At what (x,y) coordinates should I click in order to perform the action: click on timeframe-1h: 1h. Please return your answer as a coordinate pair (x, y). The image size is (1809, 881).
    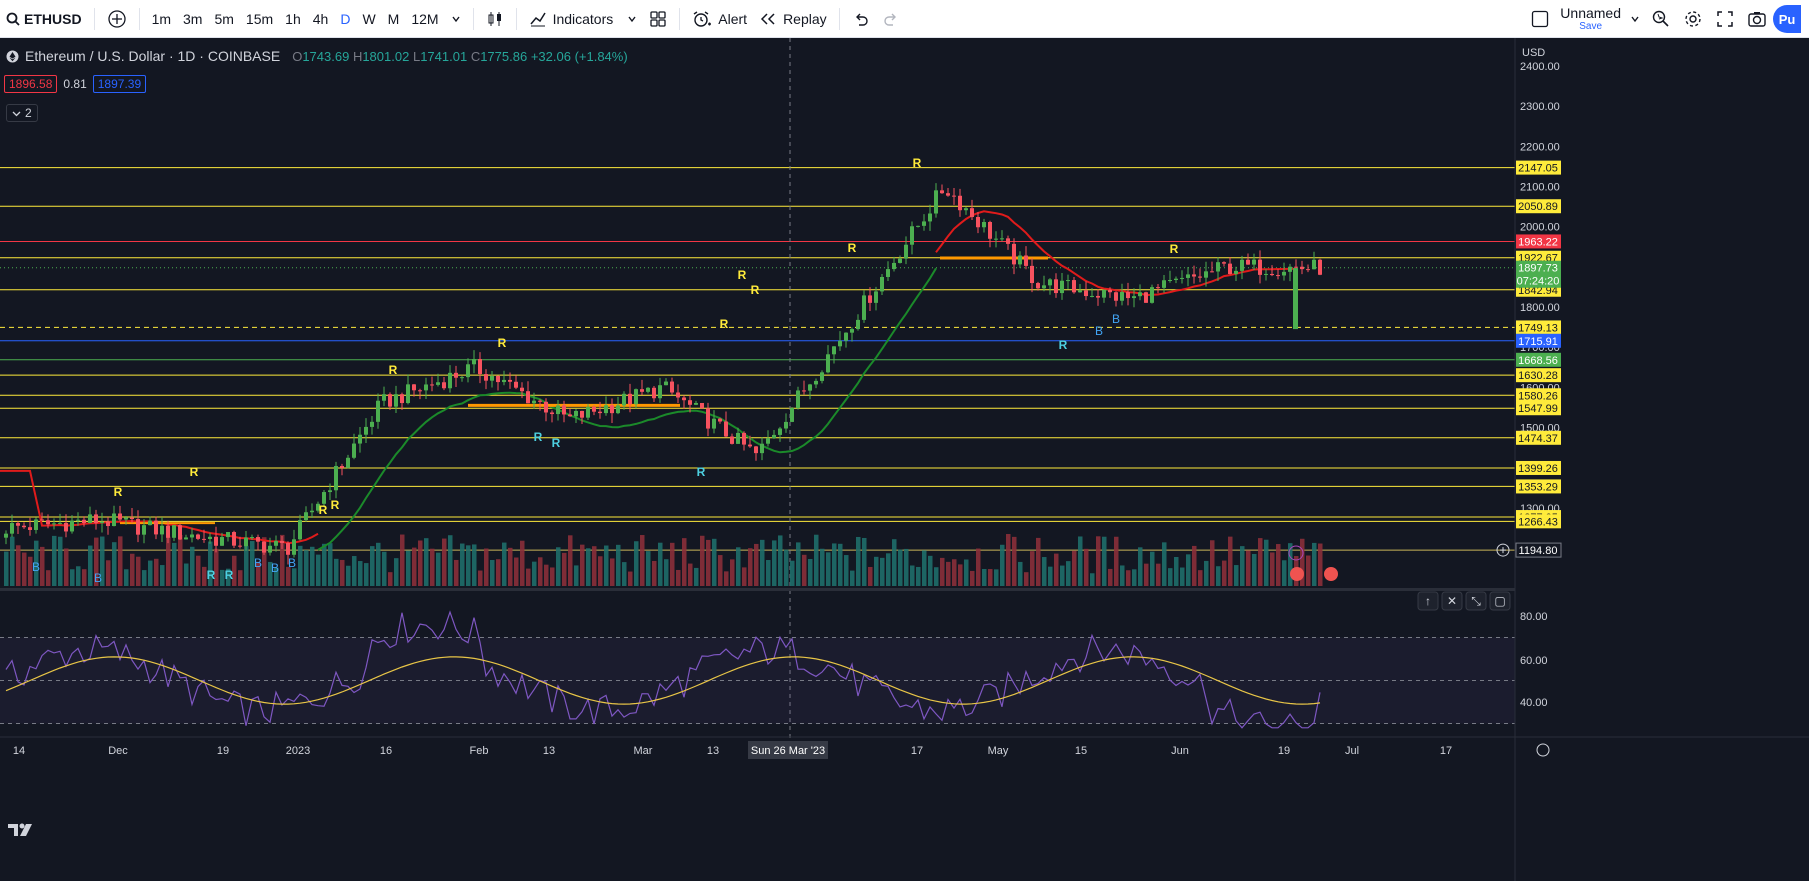
    Looking at the image, I should click on (293, 18).